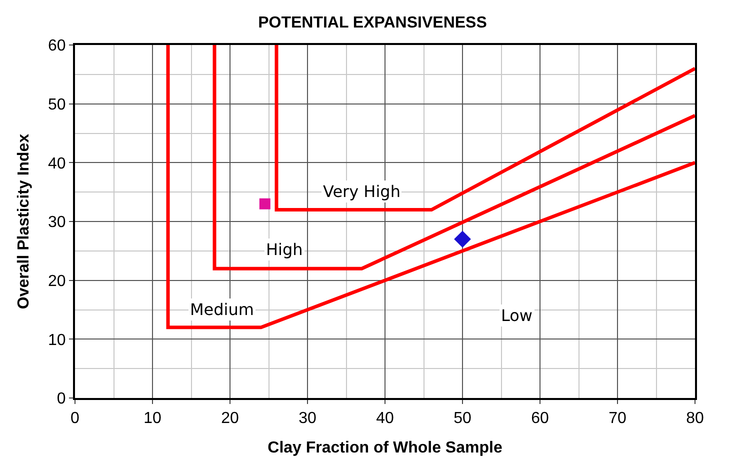 This screenshot has height=465, width=745. I want to click on y-tick-label: 50, so click(57, 105).